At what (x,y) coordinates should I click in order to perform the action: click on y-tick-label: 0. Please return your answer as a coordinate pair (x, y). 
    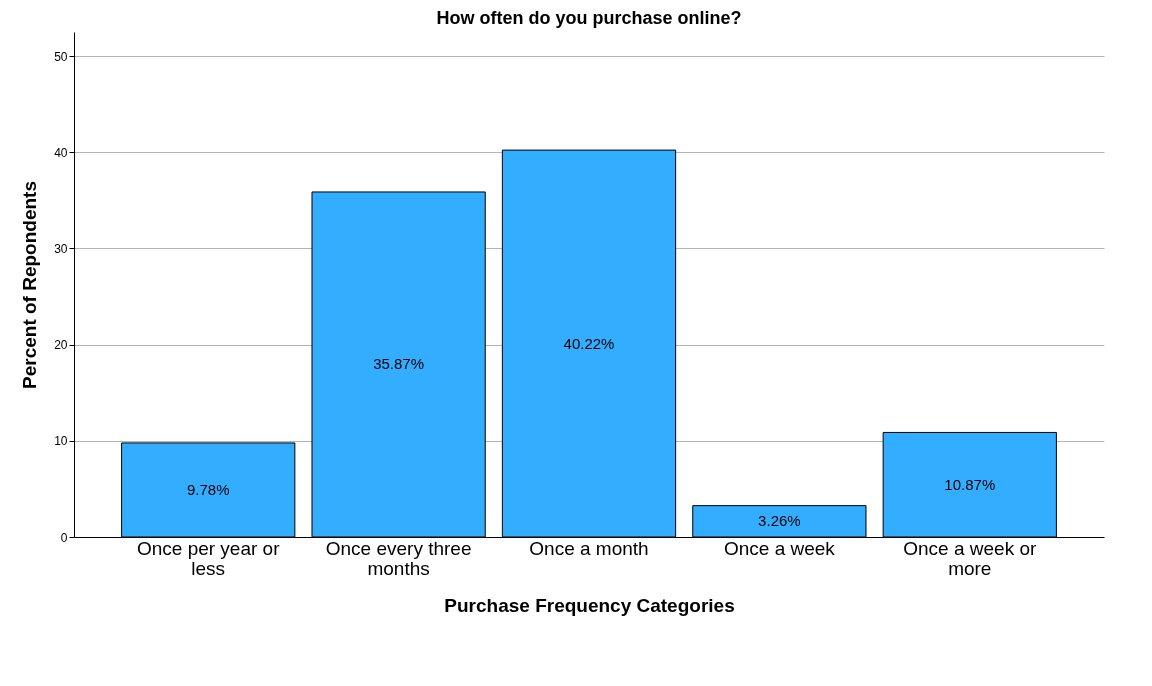
    Looking at the image, I should click on (64, 537).